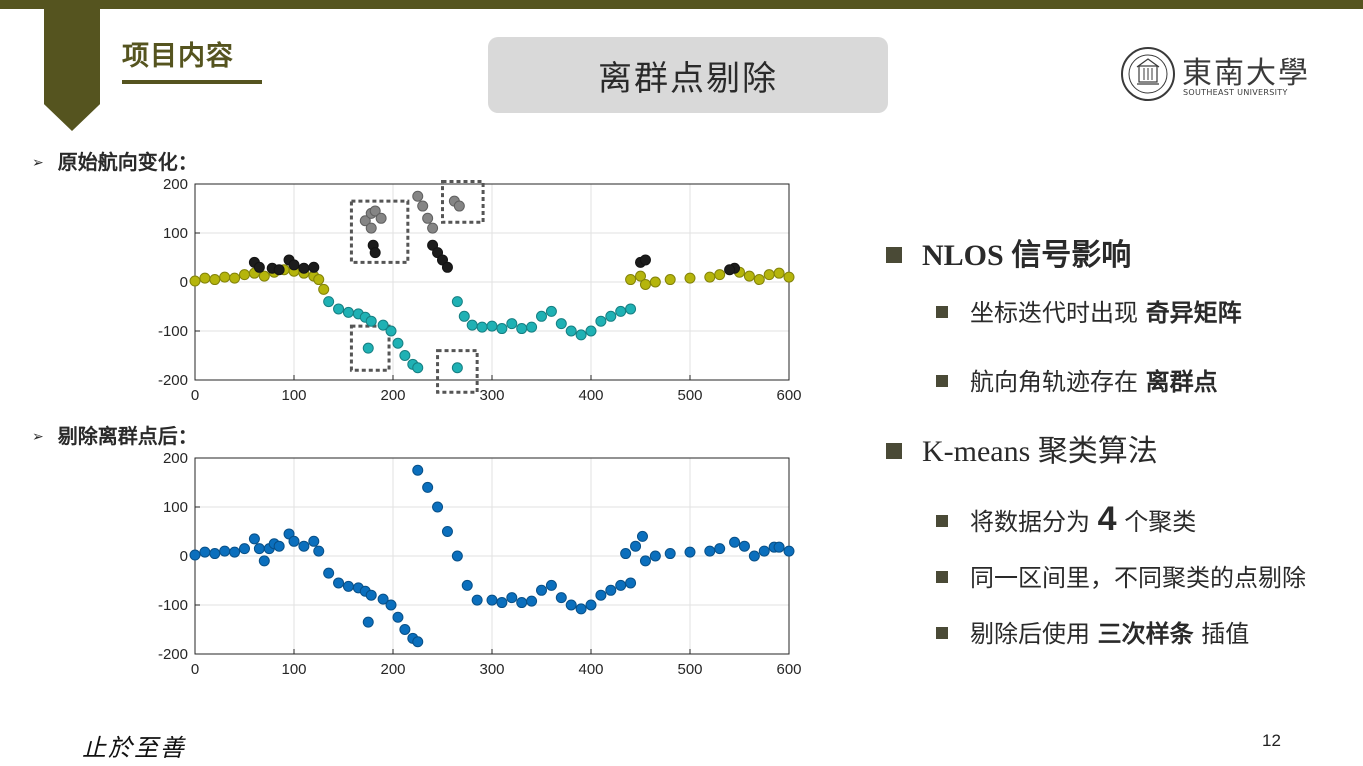 This screenshot has height=766, width=1363. Describe the element at coordinates (480, 290) in the screenshot. I see `chart-original-heading: 0 100 200 300 400 500 600 200 100 0 -100 -200` at that location.